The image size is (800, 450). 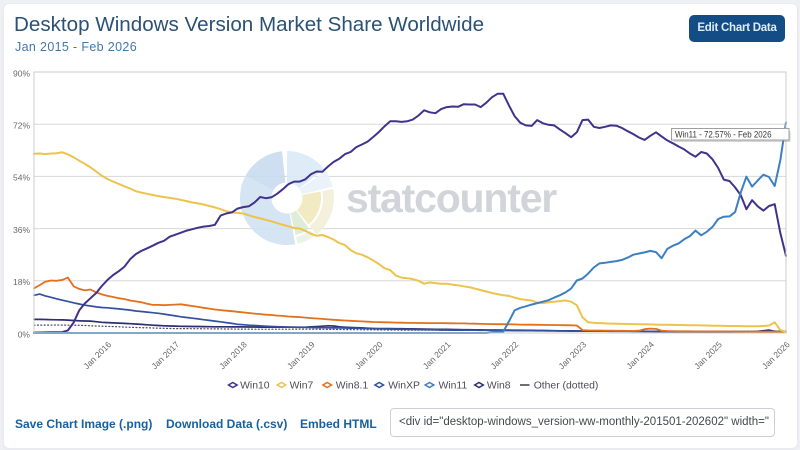 I want to click on svg-text: Jan 2017, so click(x=165, y=355).